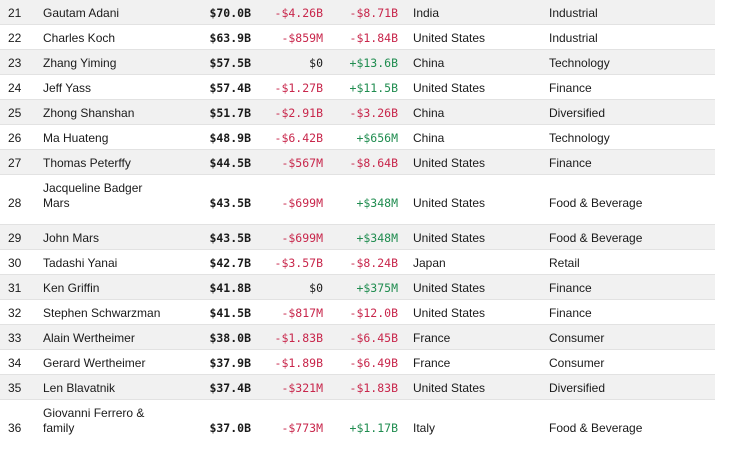 Image resolution: width=730 pixels, height=450 pixels. Describe the element at coordinates (71, 288) in the screenshot. I see `name-cell: Ken Griffin` at that location.